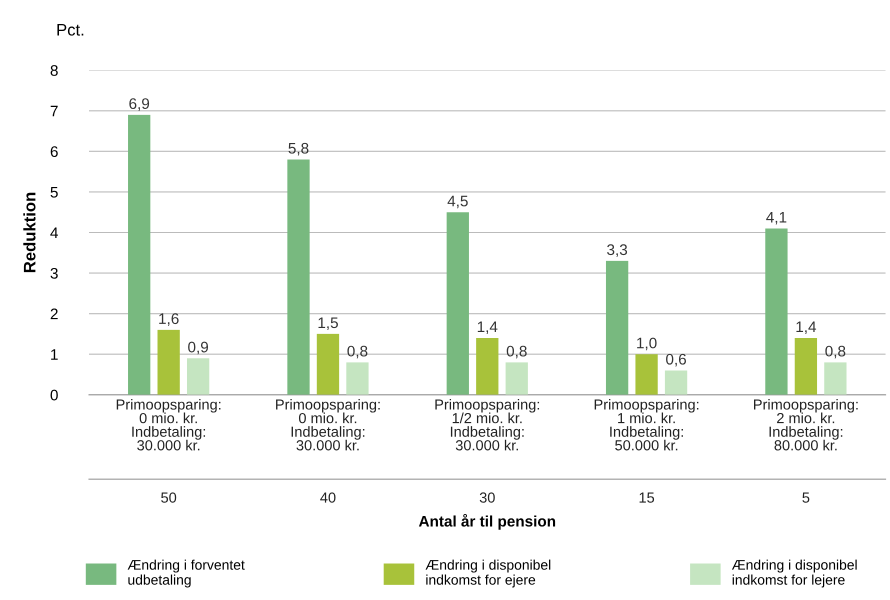 This screenshot has width=890, height=600. I want to click on x-tick-label: 5, so click(806, 497).